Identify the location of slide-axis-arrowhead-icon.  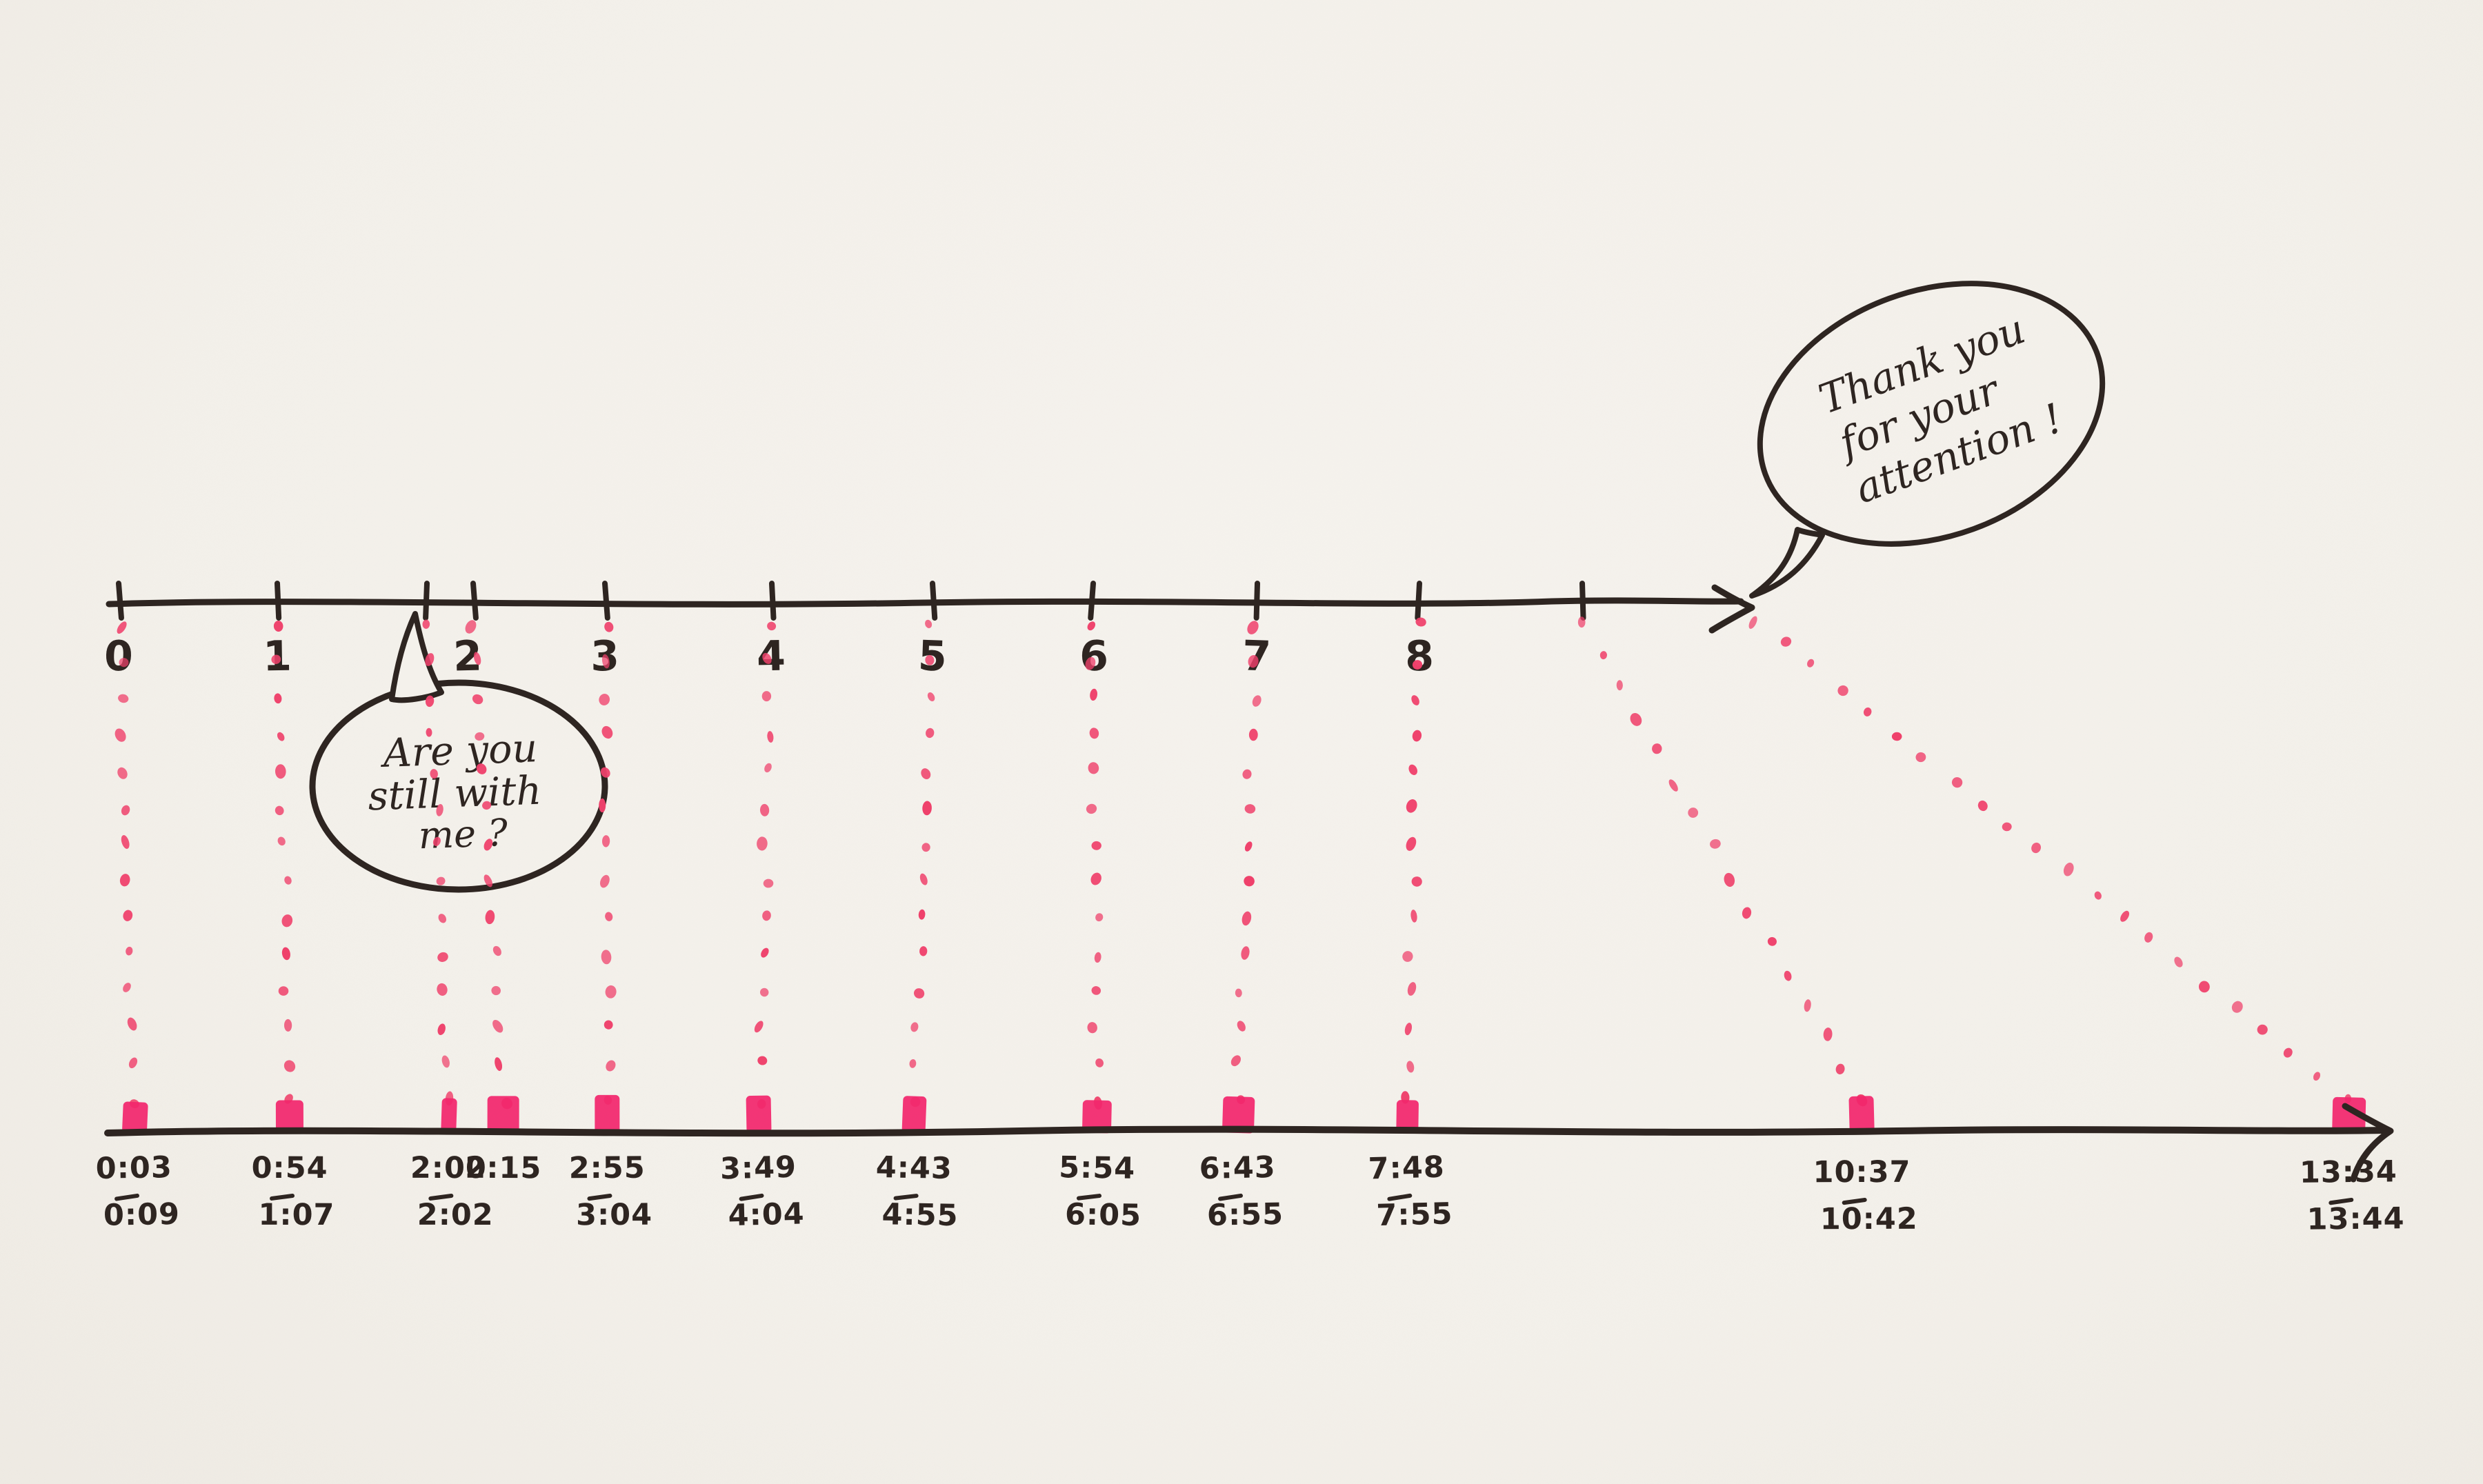
(1732, 609).